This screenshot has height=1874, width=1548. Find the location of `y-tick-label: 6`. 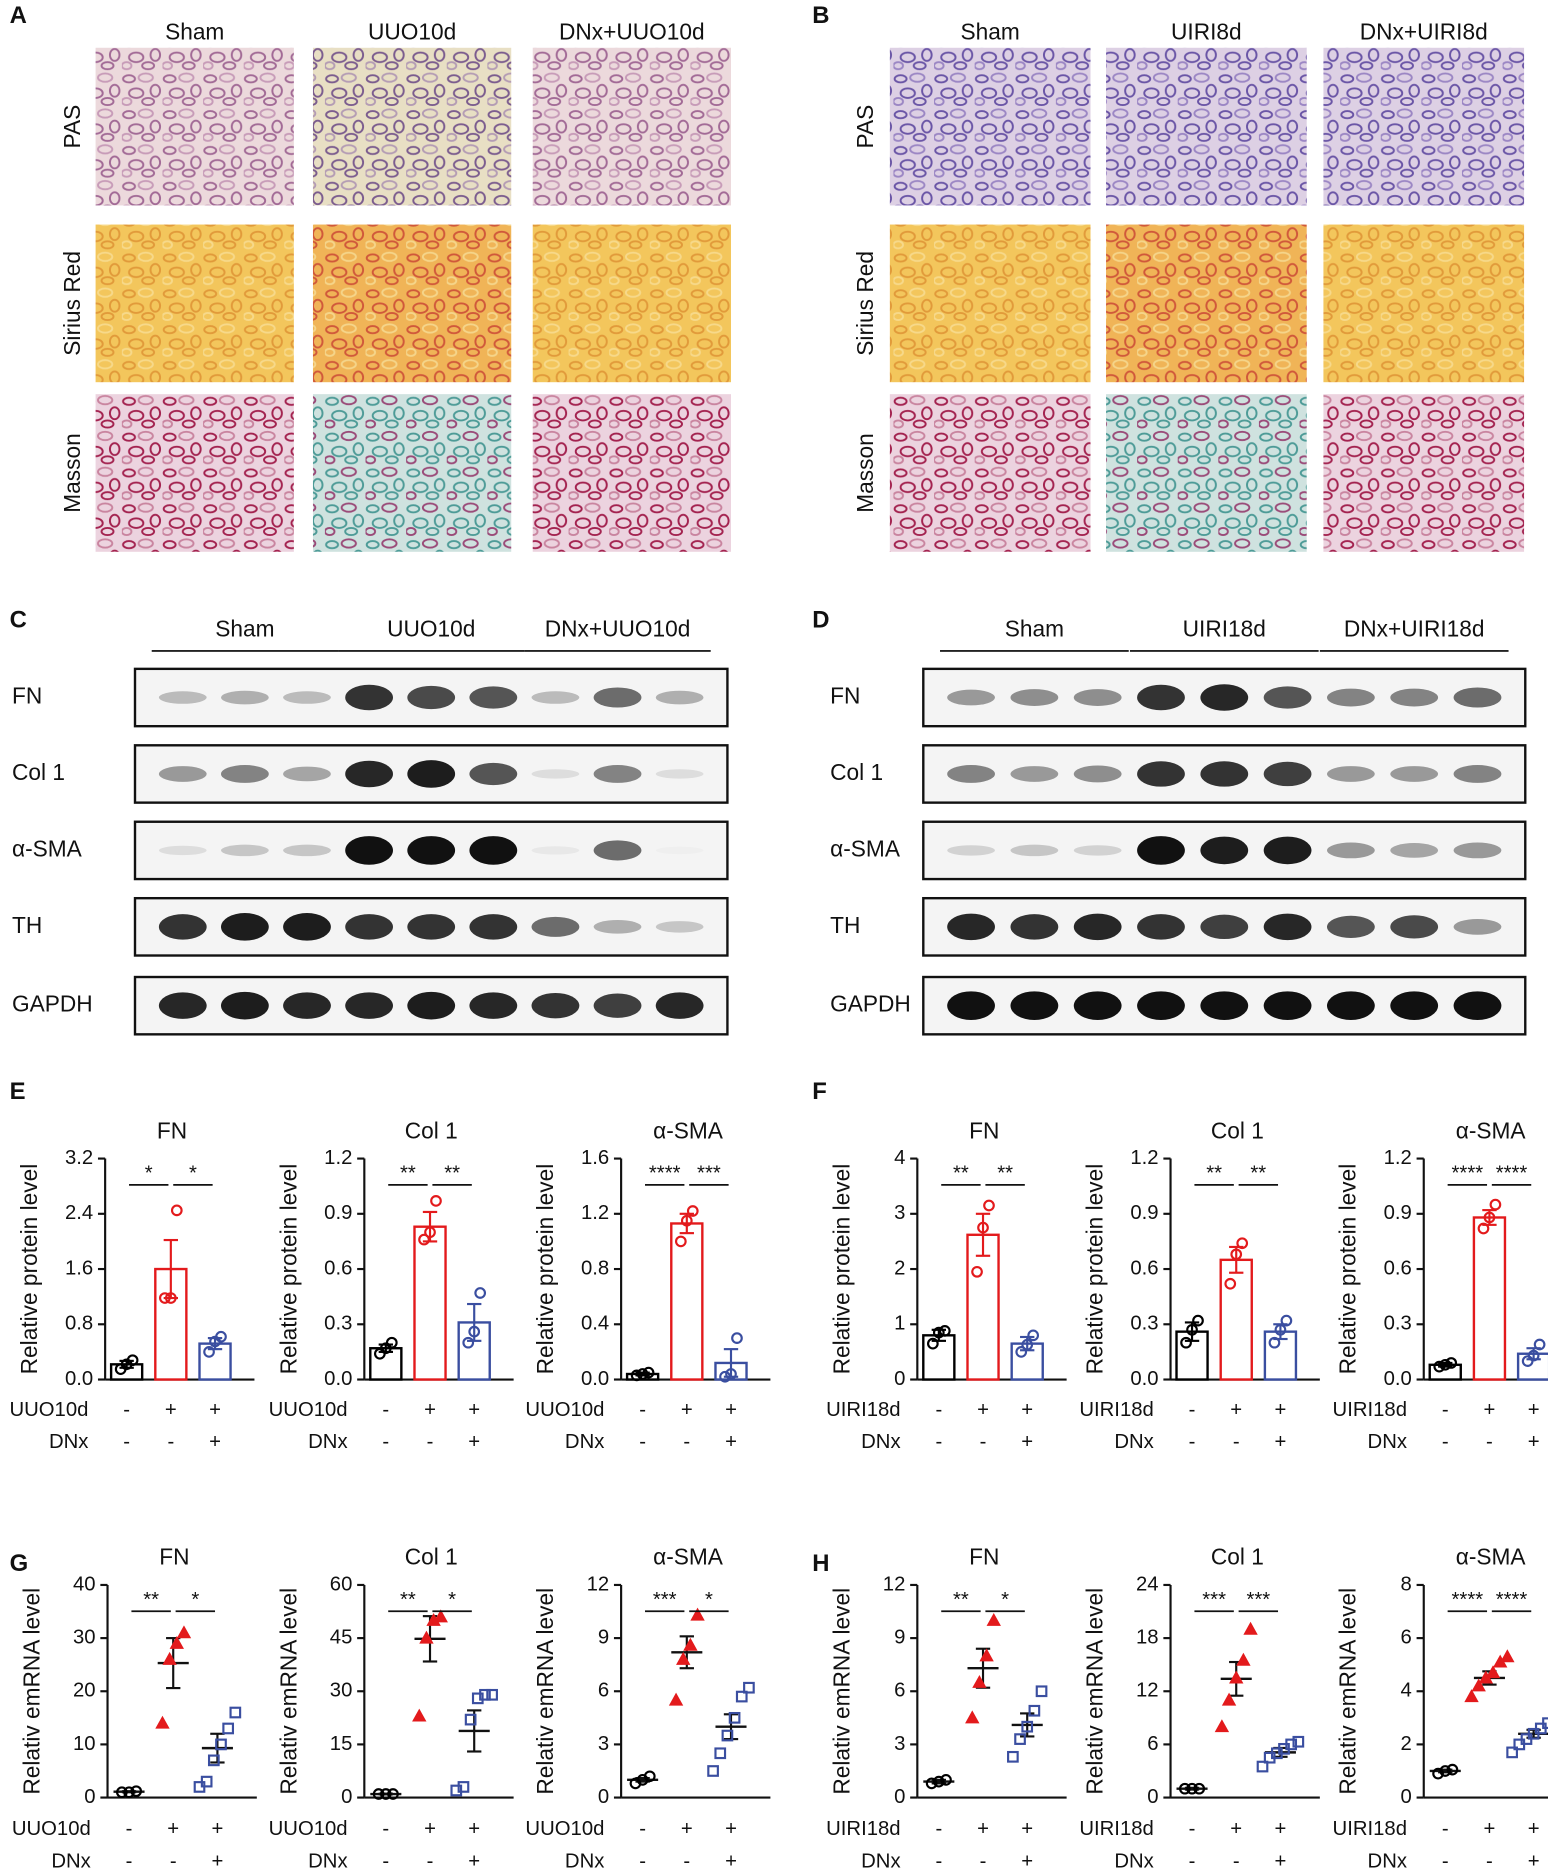

y-tick-label: 6 is located at coordinates (899, 1691).